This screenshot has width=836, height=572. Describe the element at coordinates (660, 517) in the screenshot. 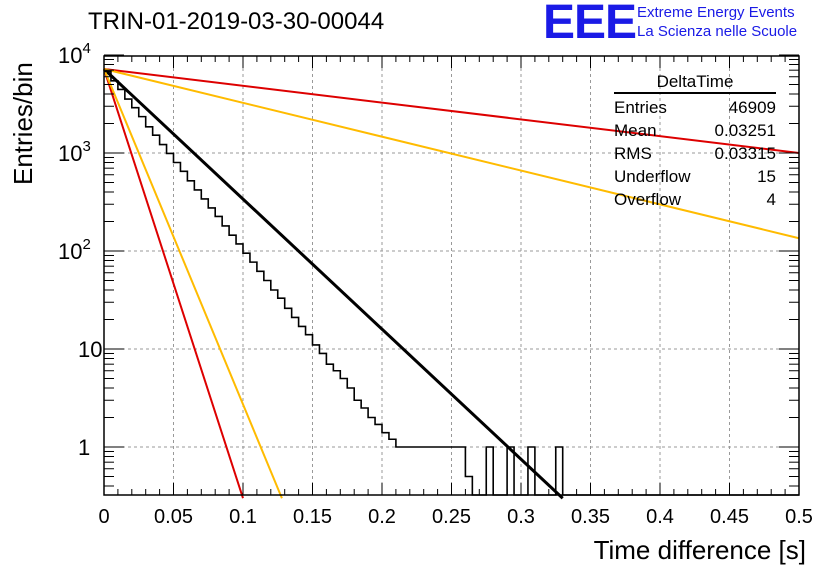

I see `x-tick-label: 0.4` at that location.